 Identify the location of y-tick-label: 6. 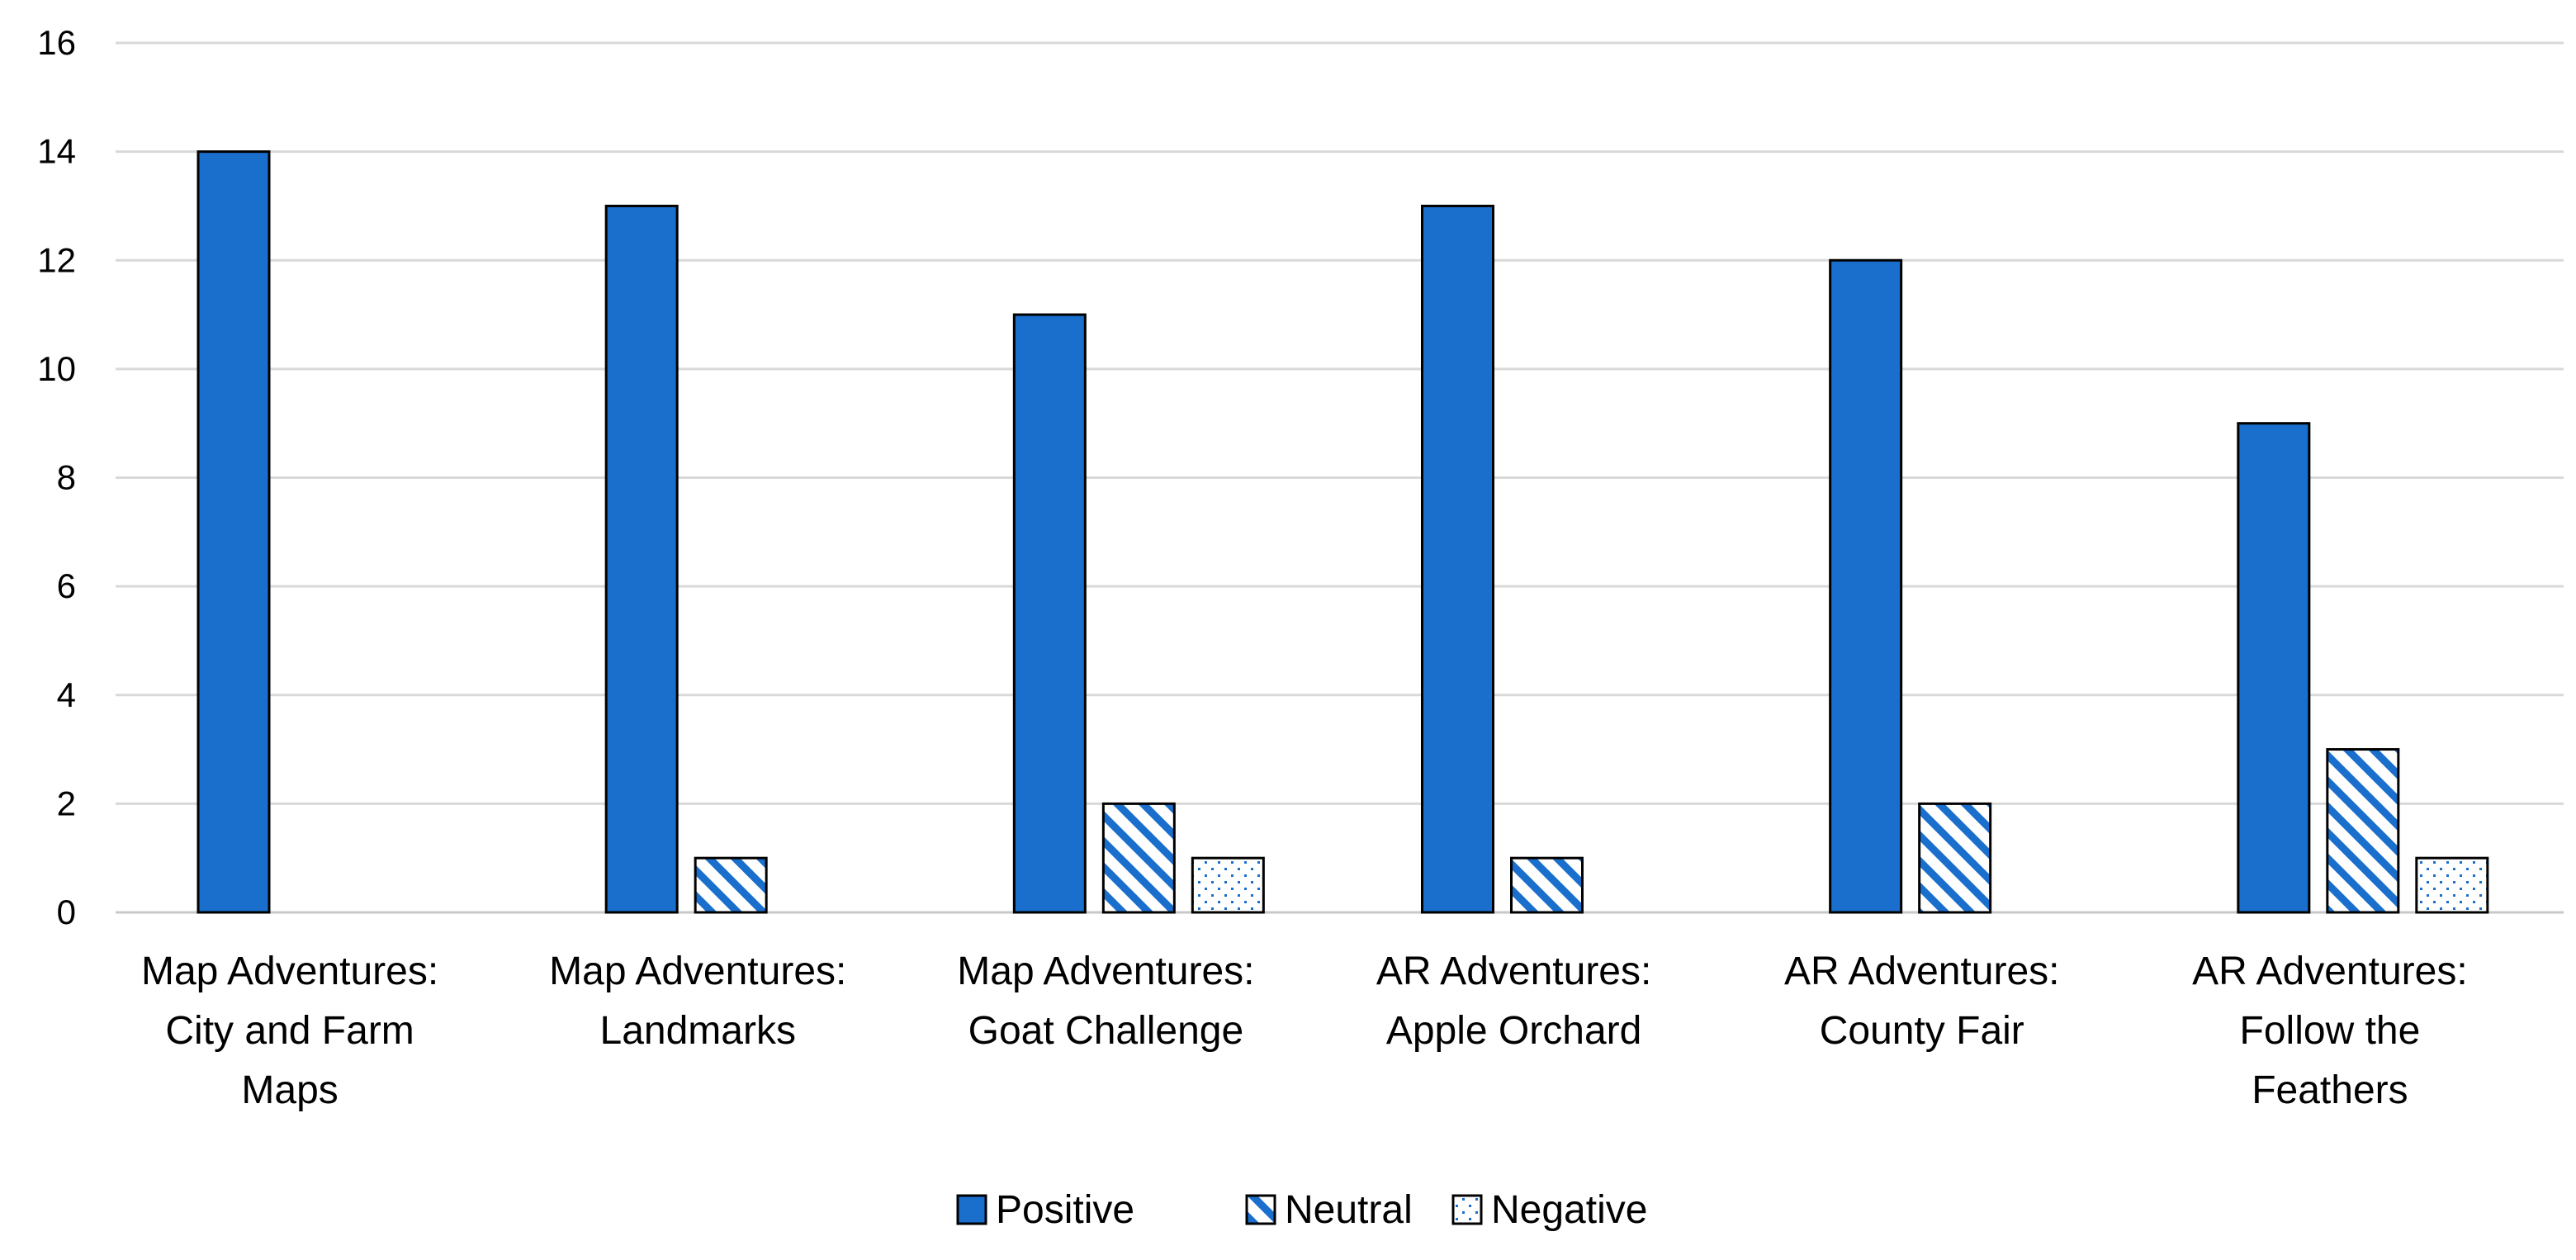
(66, 585).